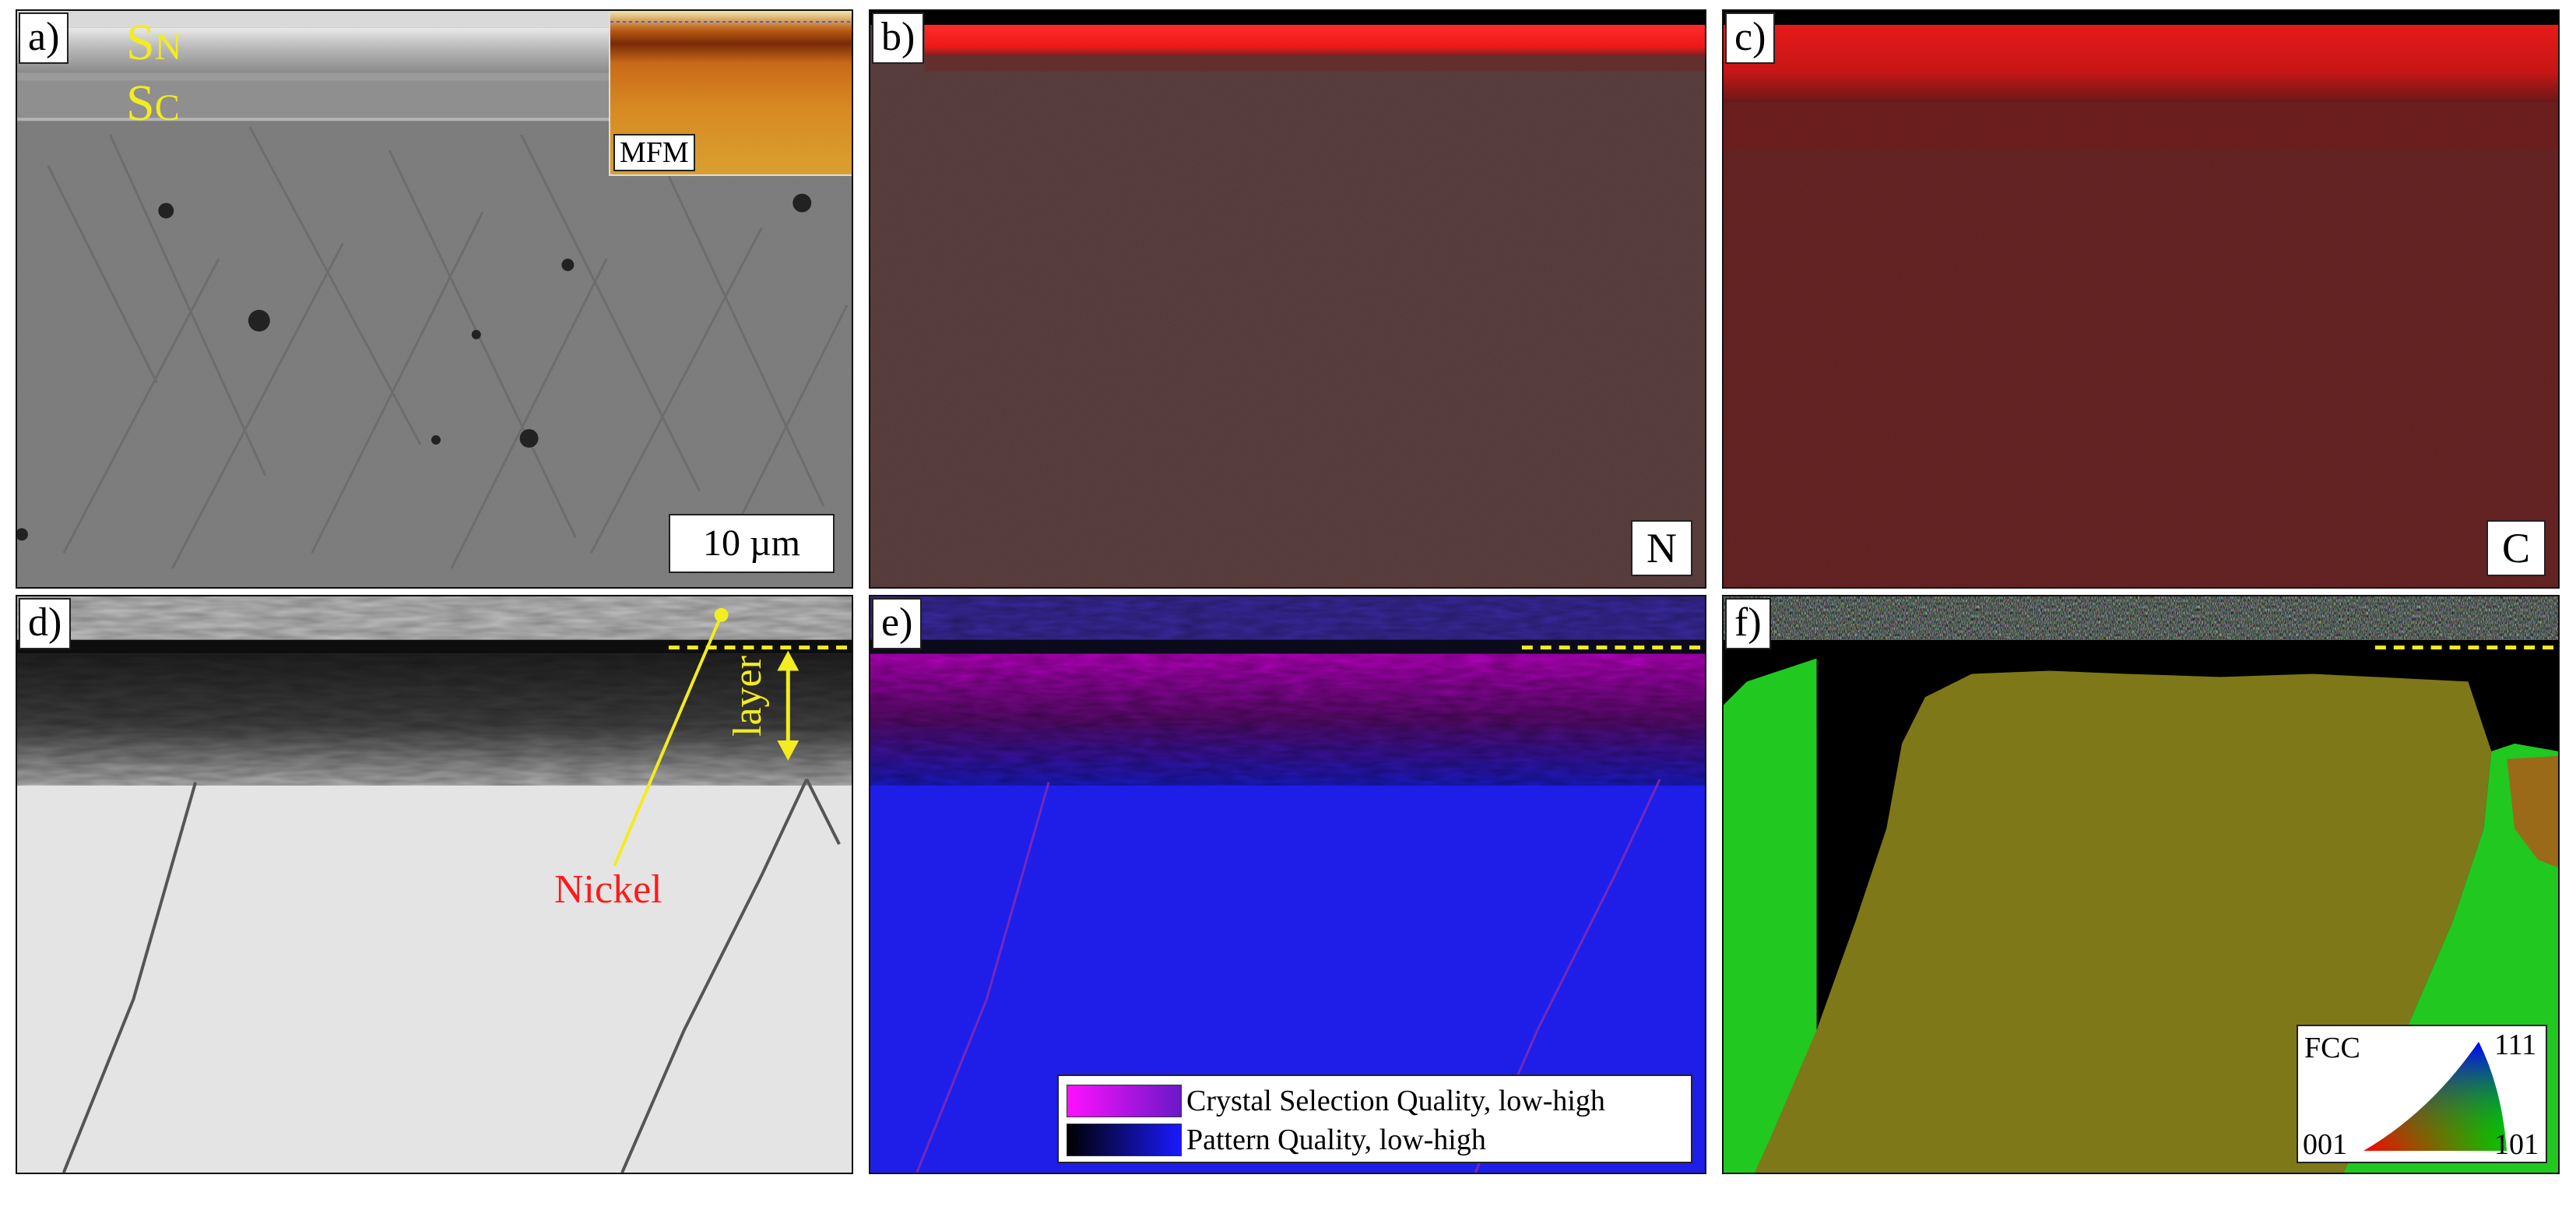 This screenshot has width=2576, height=1231. What do you see at coordinates (2325, 1144) in the screenshot?
I see `ipf-corner-001: 001` at bounding box center [2325, 1144].